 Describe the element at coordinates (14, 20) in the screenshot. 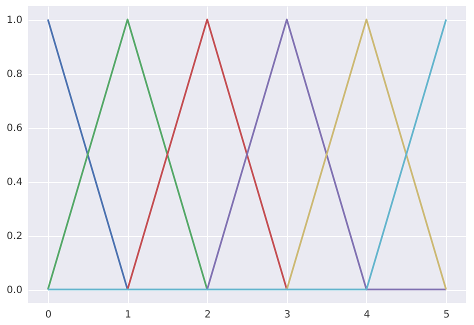

I see `y-tick-label: 1.0` at that location.